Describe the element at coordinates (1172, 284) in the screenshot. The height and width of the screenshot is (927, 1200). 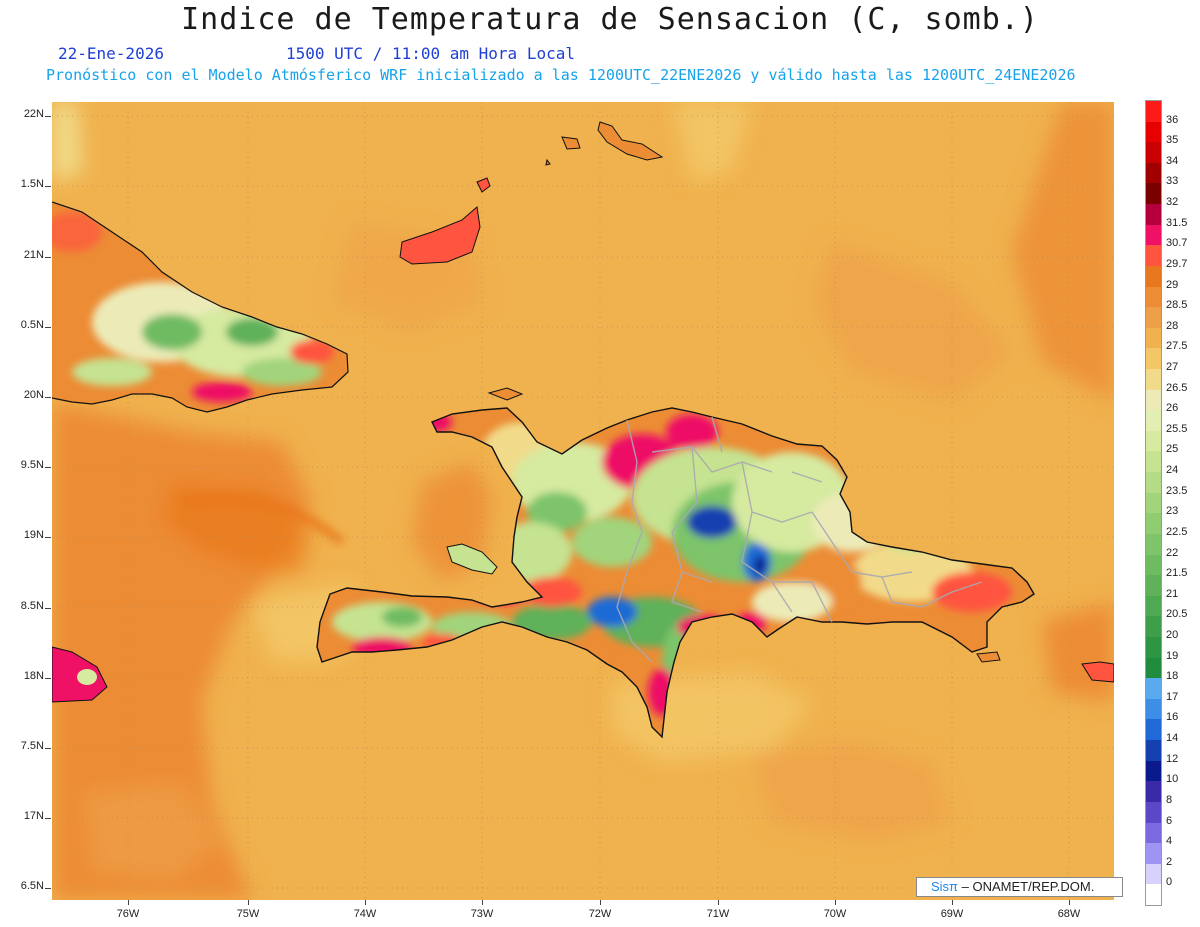
I see `legend-label: 29` at that location.